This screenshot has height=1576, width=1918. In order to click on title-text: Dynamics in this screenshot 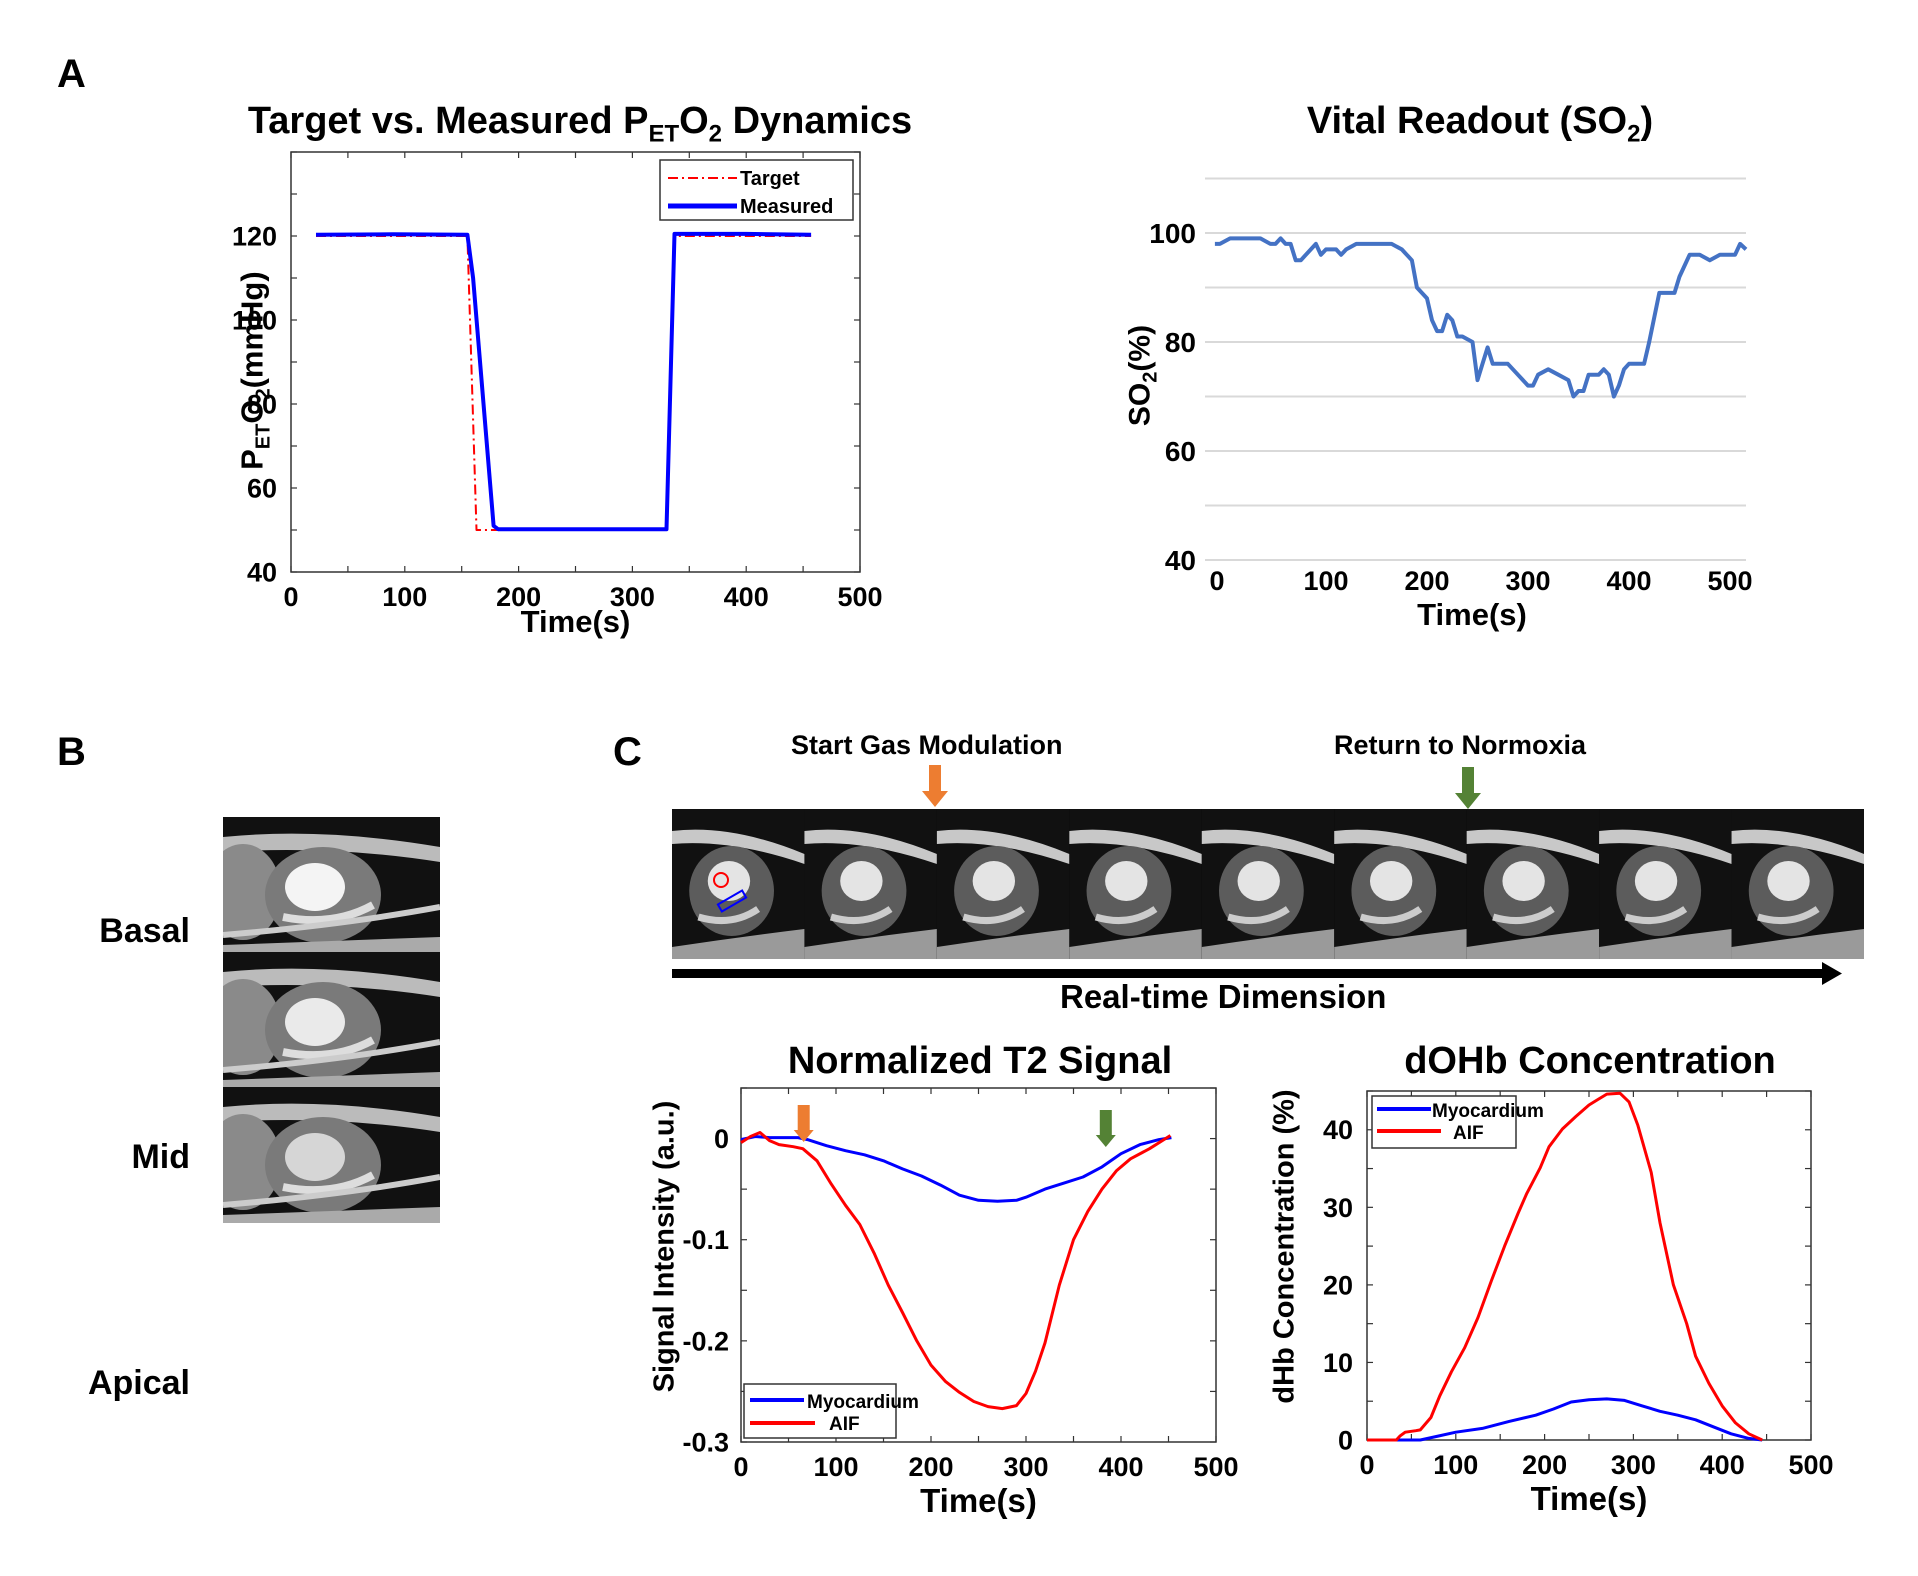, I will do `click(817, 121)`.